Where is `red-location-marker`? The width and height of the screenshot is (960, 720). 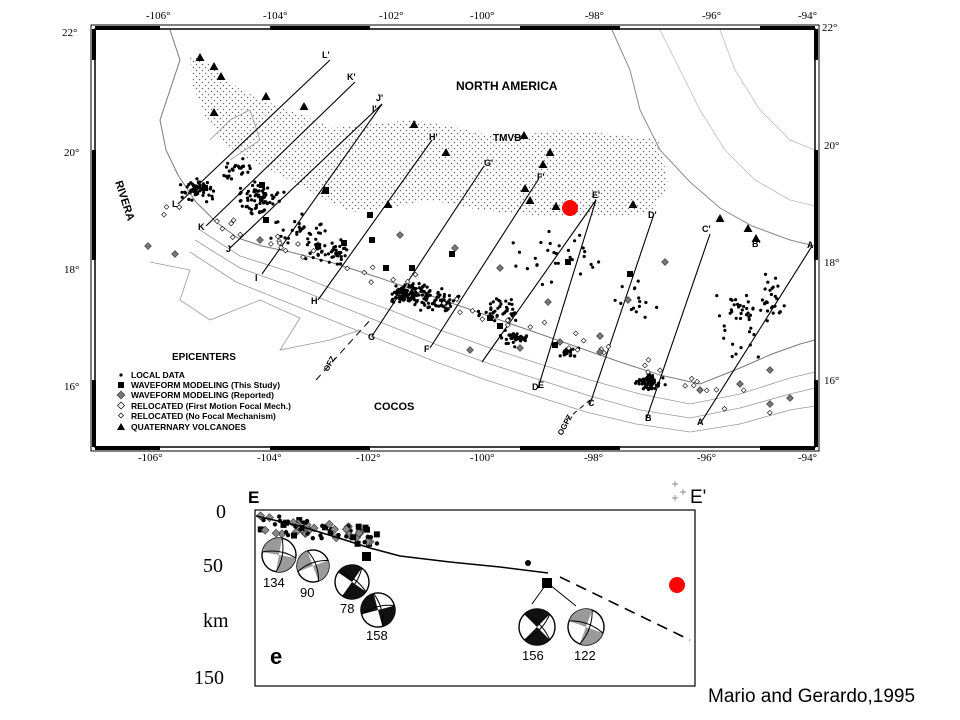 red-location-marker is located at coordinates (570, 208).